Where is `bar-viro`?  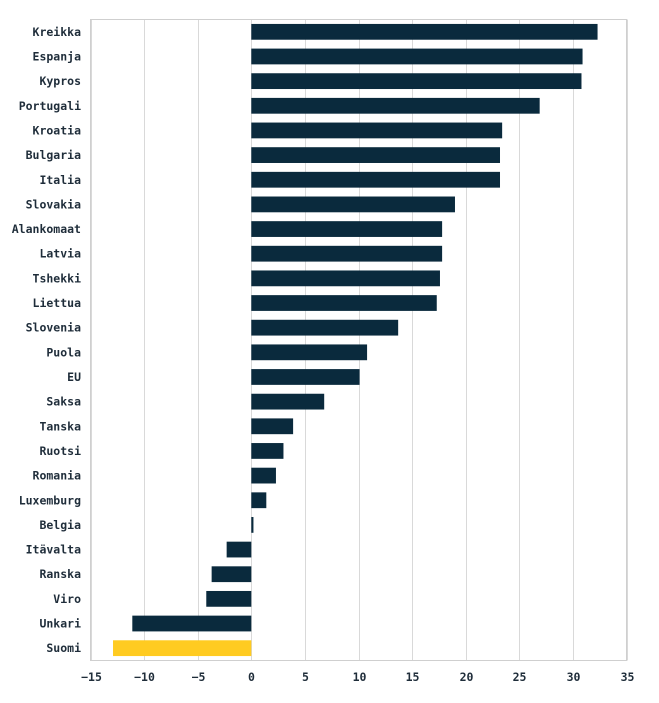 bar-viro is located at coordinates (229, 598).